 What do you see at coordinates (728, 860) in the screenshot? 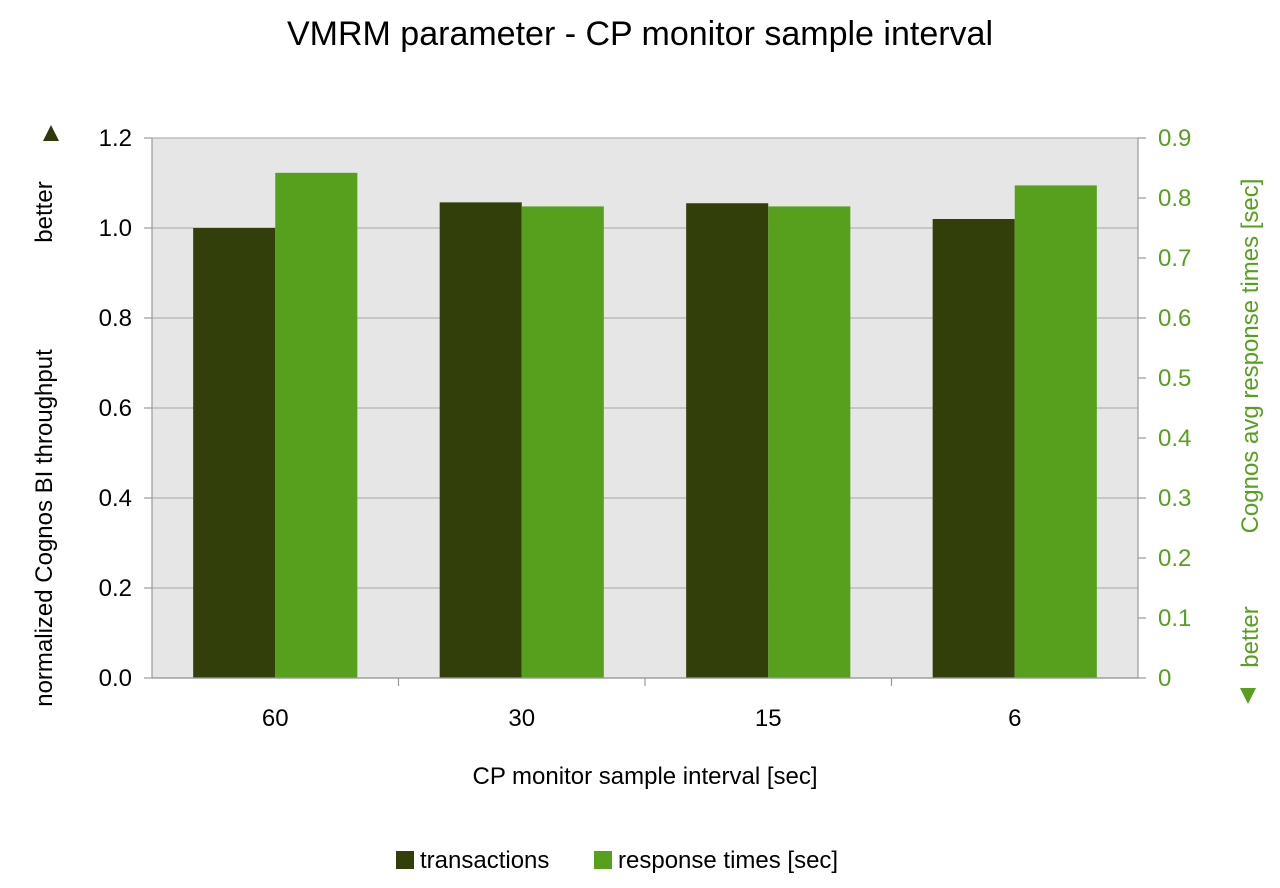
I see `legend-label-response-times: response times [sec]` at bounding box center [728, 860].